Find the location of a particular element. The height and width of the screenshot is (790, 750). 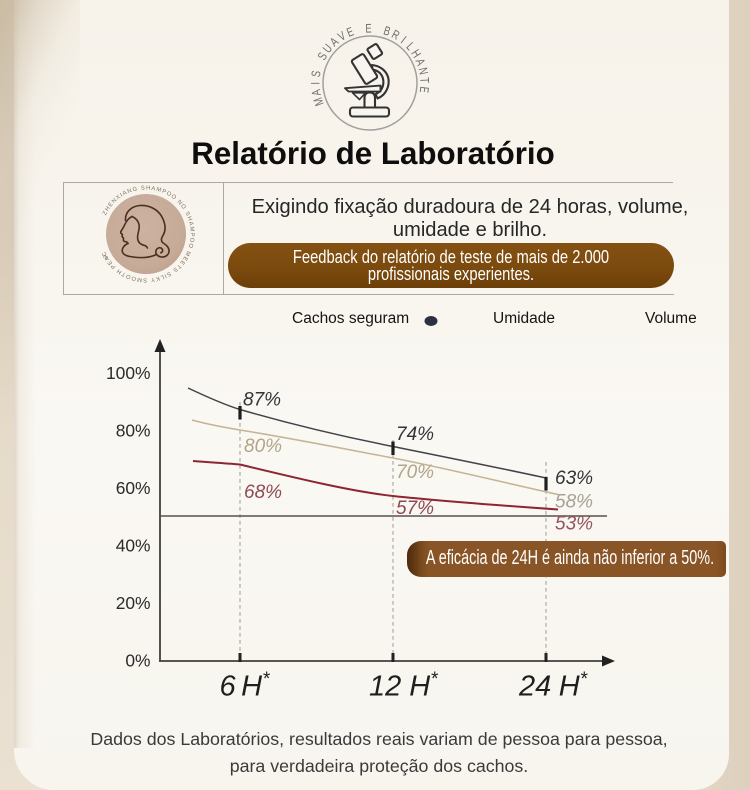

svg-text:6H*: 6 H* is located at coordinates (245, 686).